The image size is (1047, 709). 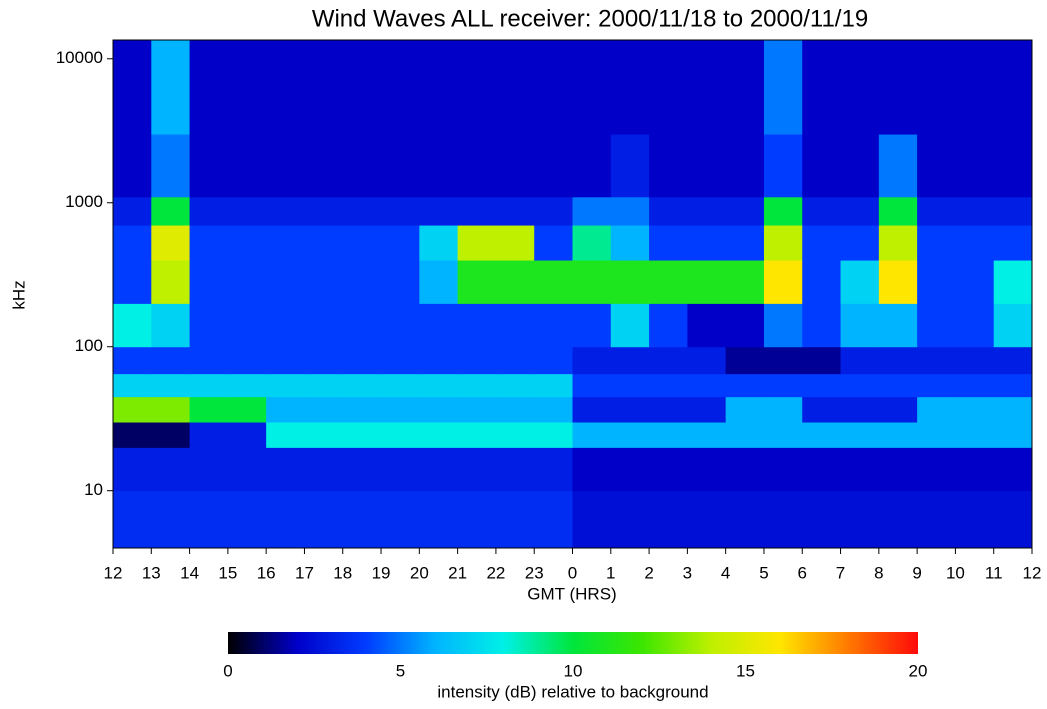 What do you see at coordinates (113, 572) in the screenshot?
I see `x-tick-label: 12` at bounding box center [113, 572].